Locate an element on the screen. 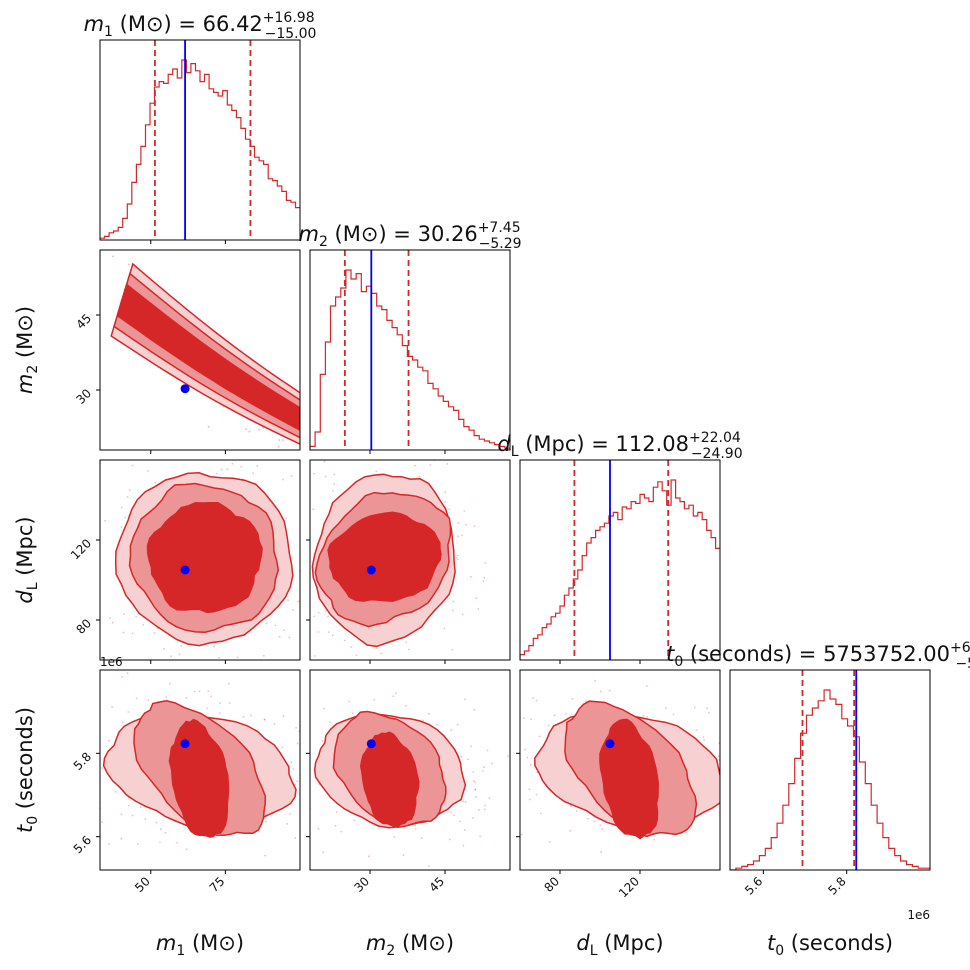  truth-marker is located at coordinates (371, 570).